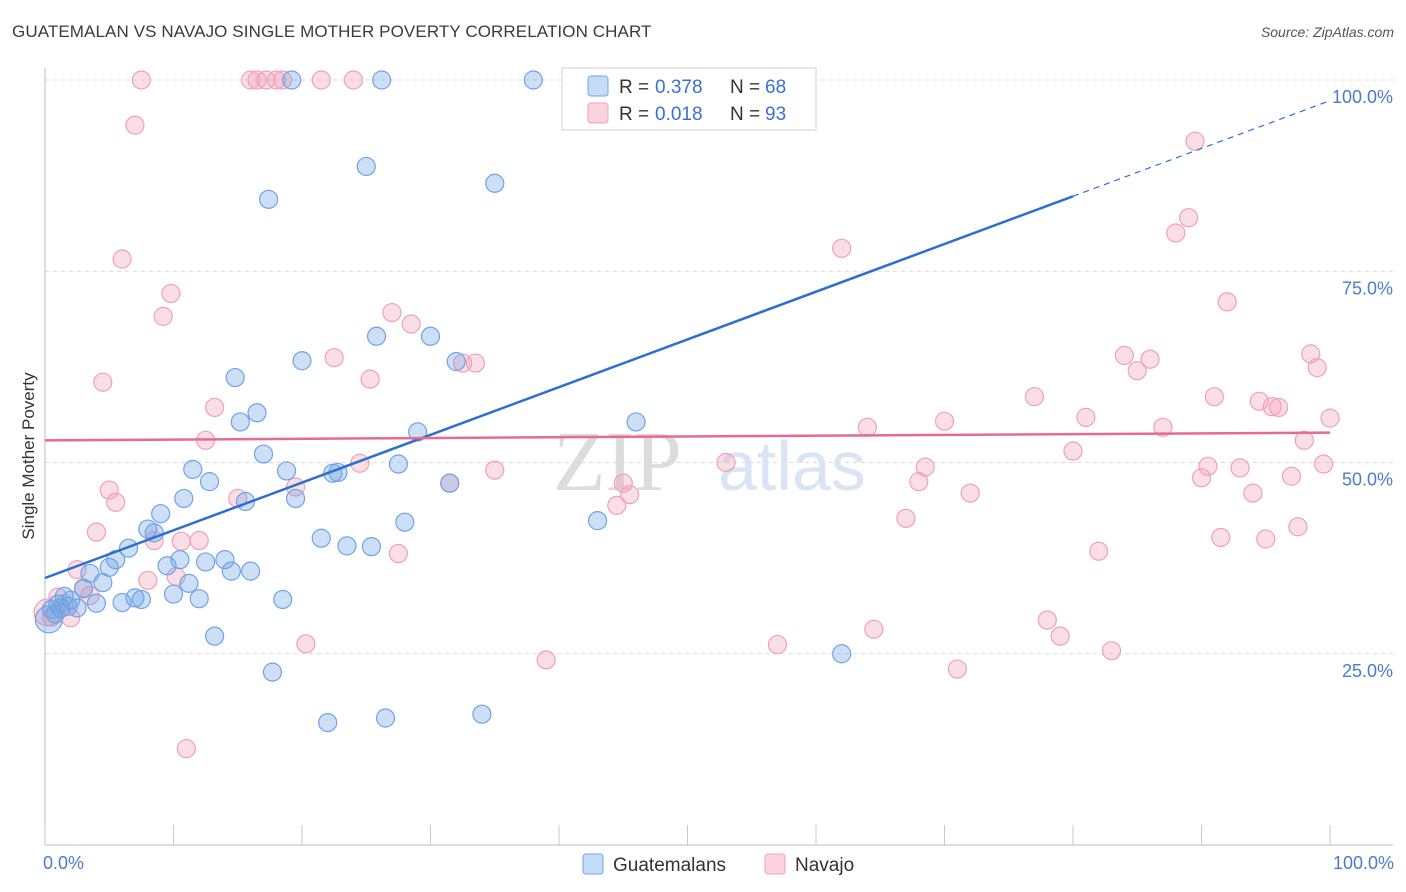 This screenshot has height=892, width=1406. I want to click on legend-swatch-guatemalans, so click(598, 86).